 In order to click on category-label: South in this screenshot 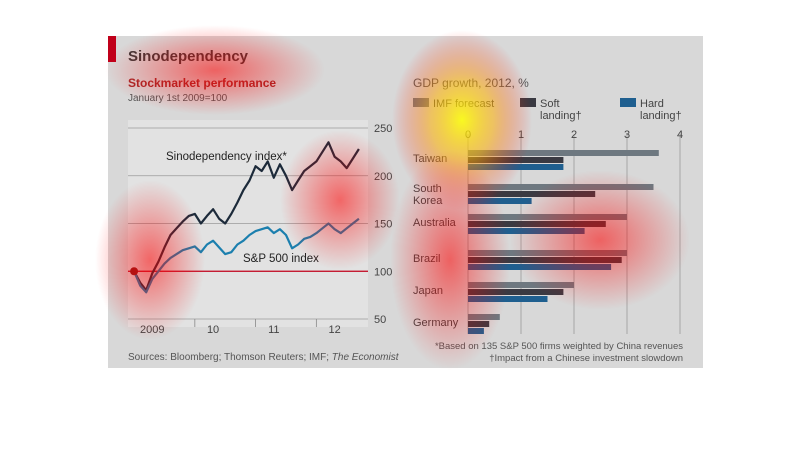, I will do `click(427, 189)`.